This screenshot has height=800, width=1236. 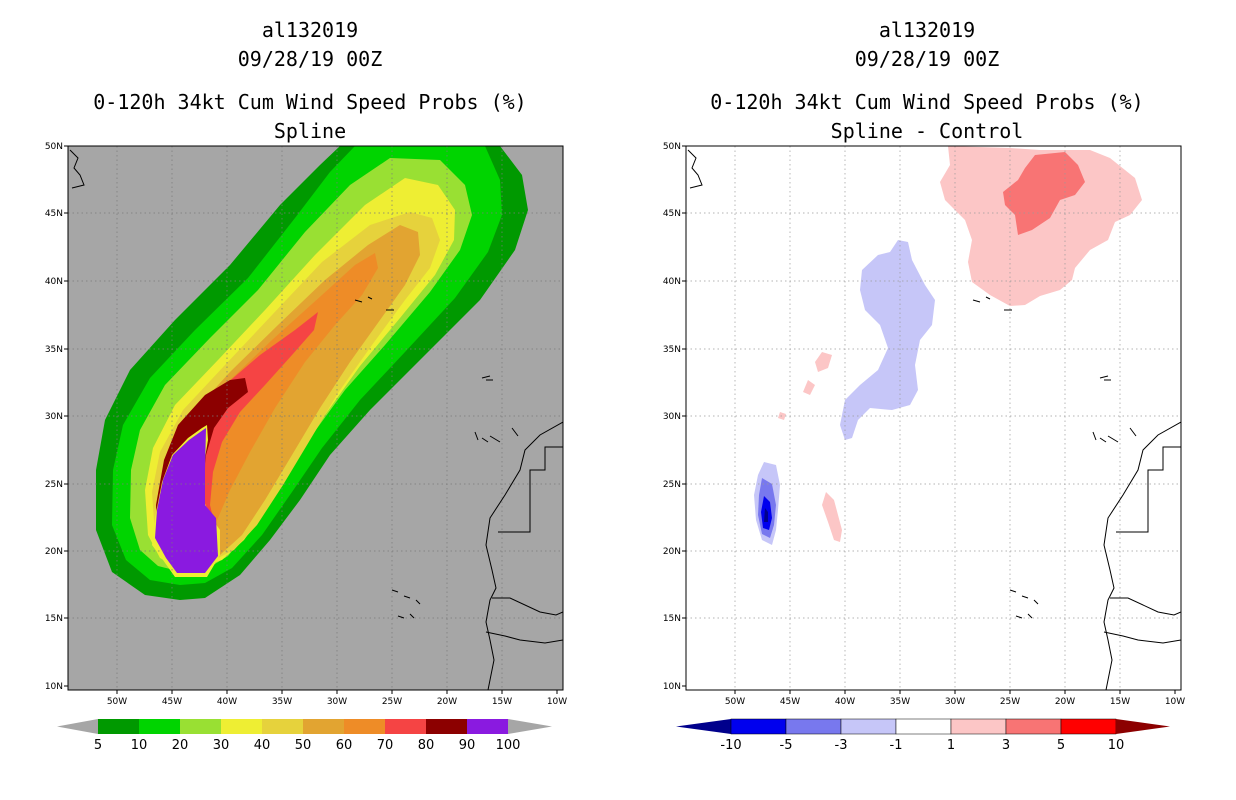 What do you see at coordinates (54, 619) in the screenshot?
I see `left-y-tick-label: 15N` at bounding box center [54, 619].